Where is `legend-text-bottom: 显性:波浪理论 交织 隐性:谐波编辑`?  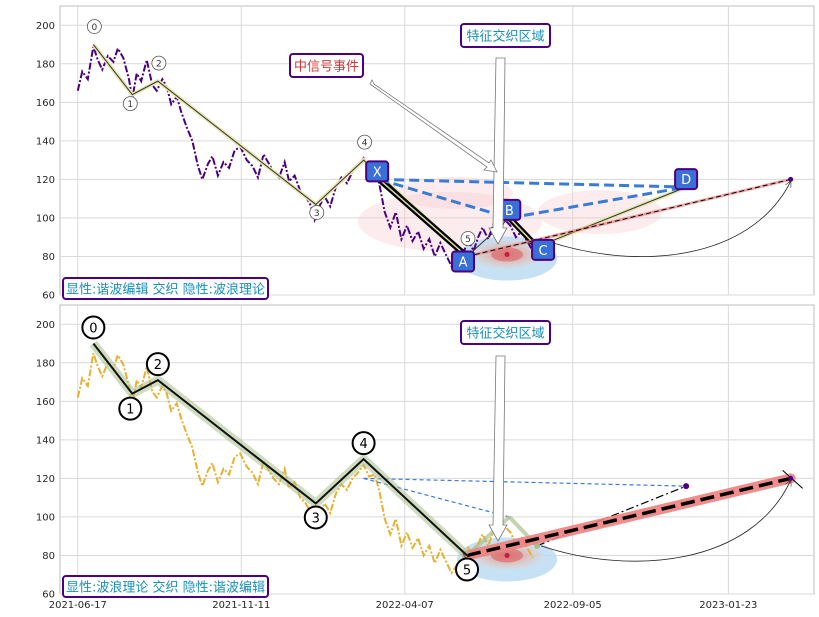
legend-text-bottom: 显性:波浪理论 交织 隐性:谐波编辑 is located at coordinates (165, 588).